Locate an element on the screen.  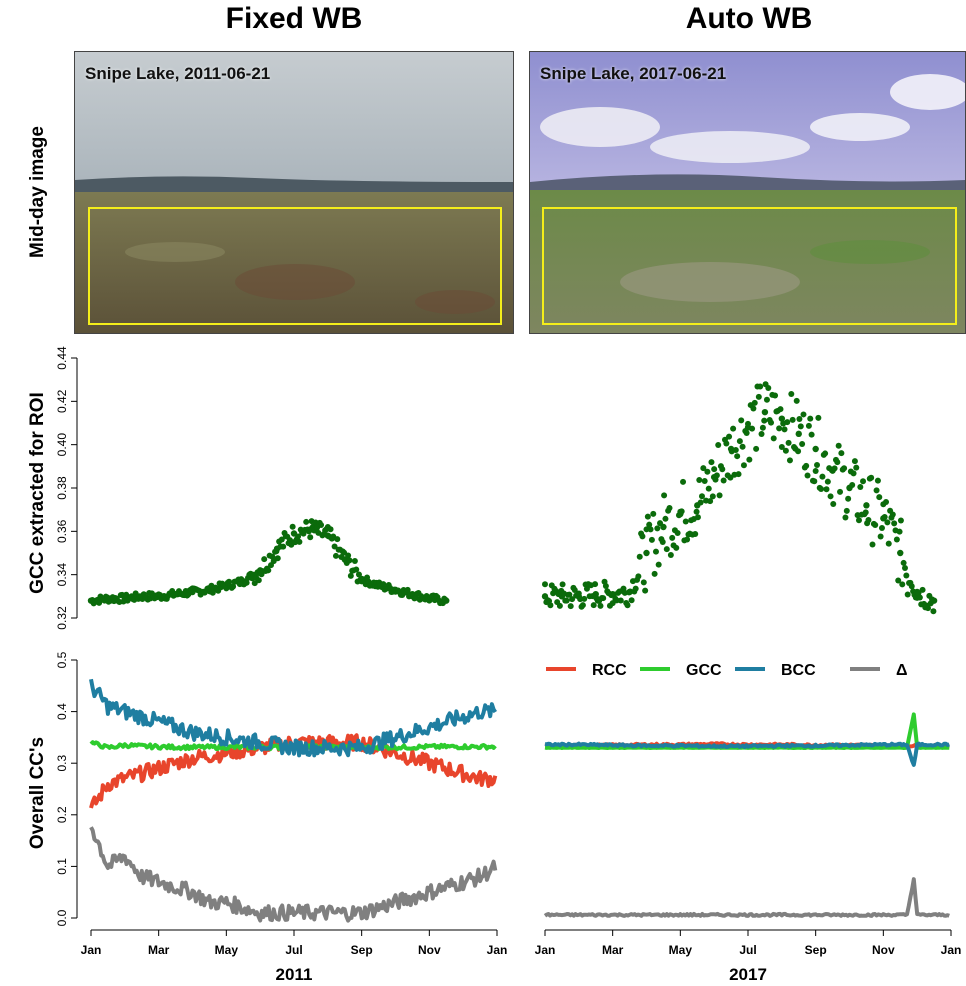
cc-y-tick-label: 0.1 is located at coordinates (62, 866).